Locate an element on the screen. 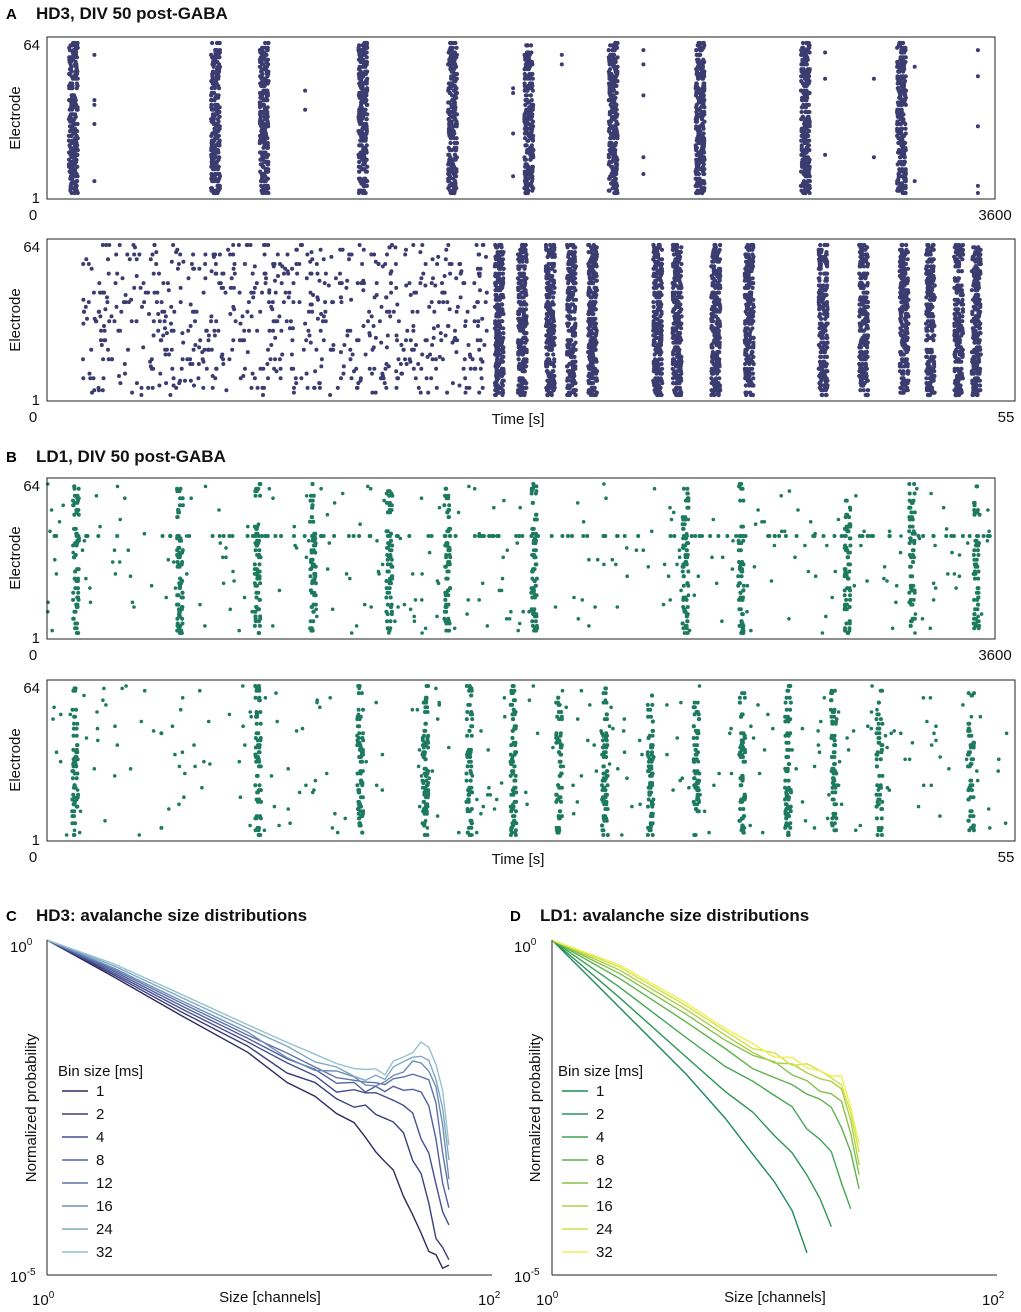  raster-a1-spikes is located at coordinates (523, 118).